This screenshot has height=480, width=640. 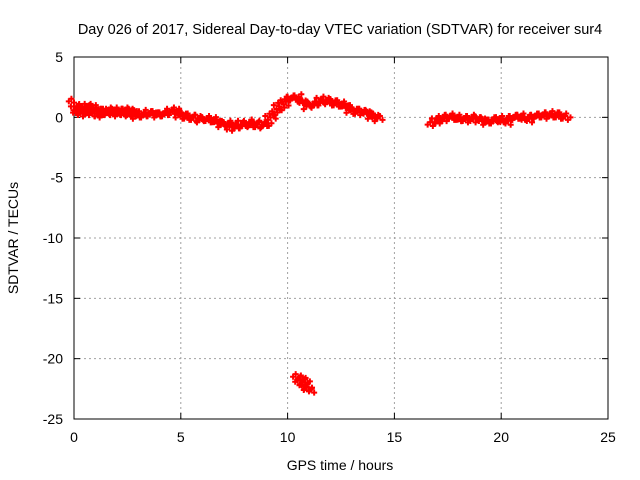 I want to click on y-tick-label-0: 0, so click(x=59, y=117).